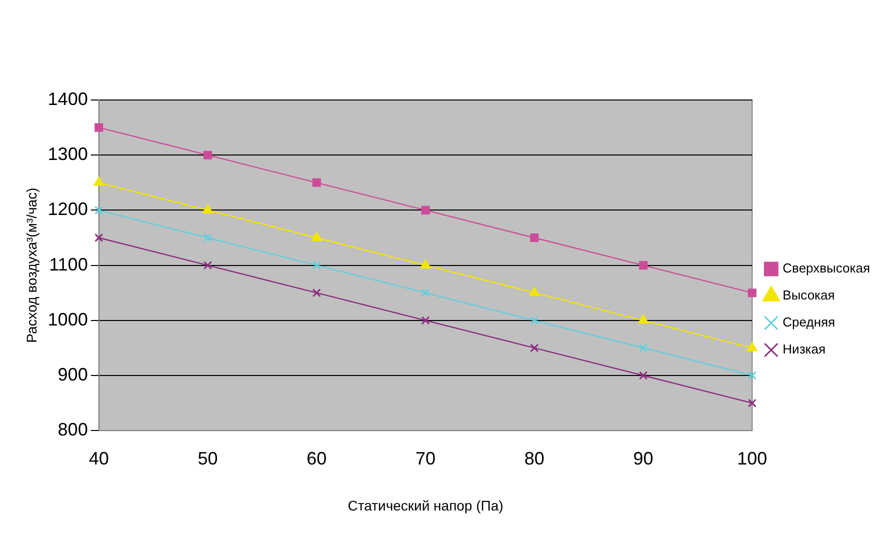  I want to click on x-tick-label: 80, so click(534, 458).